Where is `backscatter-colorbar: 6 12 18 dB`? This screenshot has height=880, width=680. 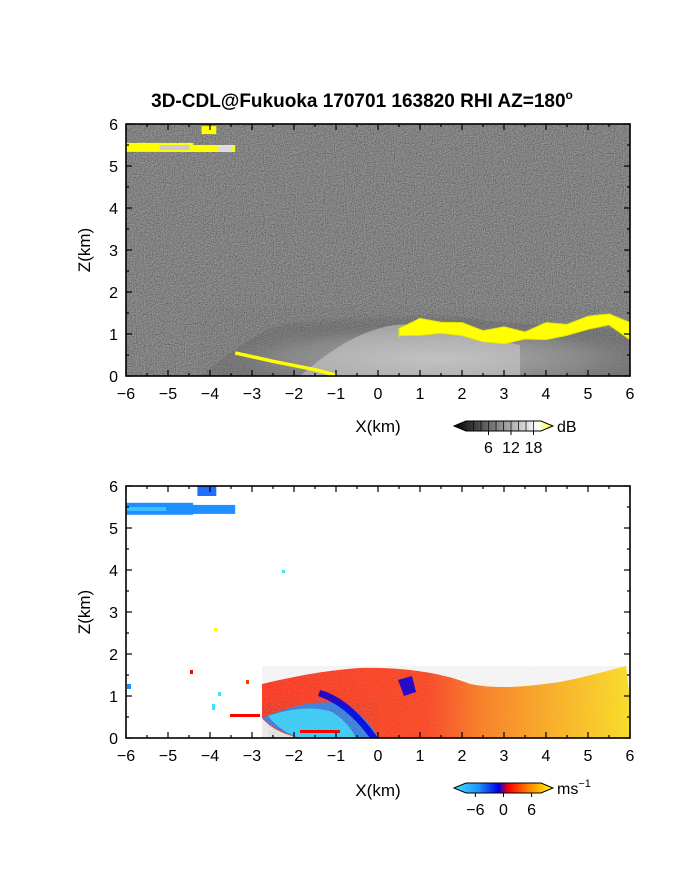 backscatter-colorbar: 6 12 18 dB is located at coordinates (514, 438).